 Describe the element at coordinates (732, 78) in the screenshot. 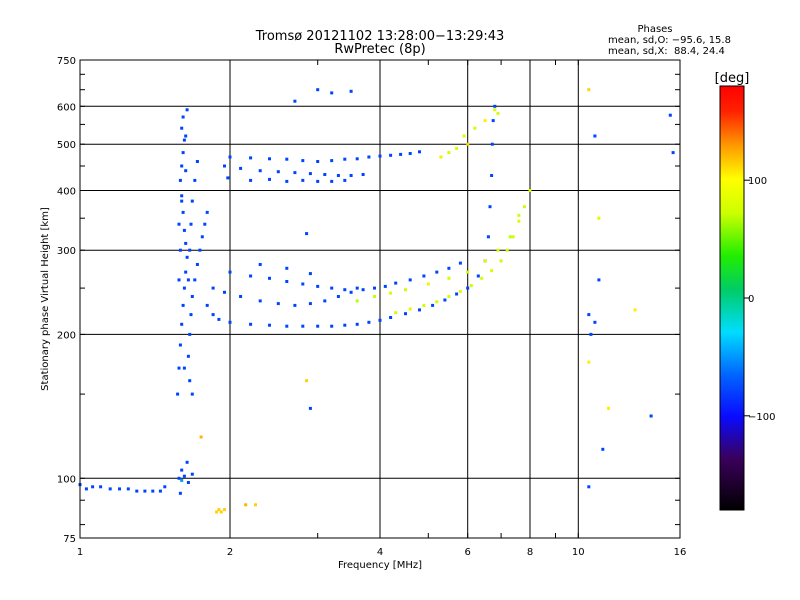

I see `colorbar-label: [deg]` at that location.